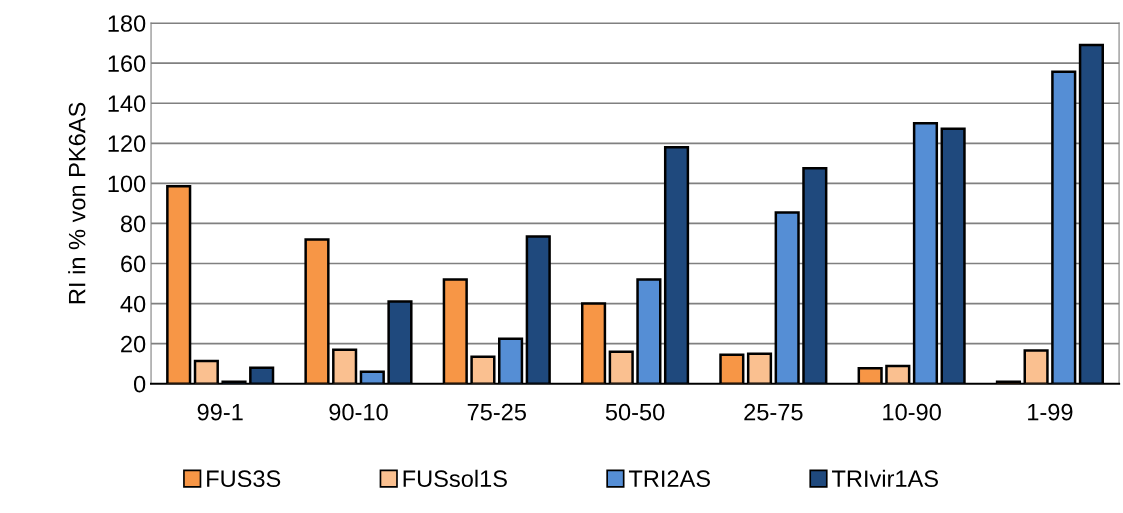 The height and width of the screenshot is (513, 1123). I want to click on legend-label: TRIvir1AS, so click(885, 478).